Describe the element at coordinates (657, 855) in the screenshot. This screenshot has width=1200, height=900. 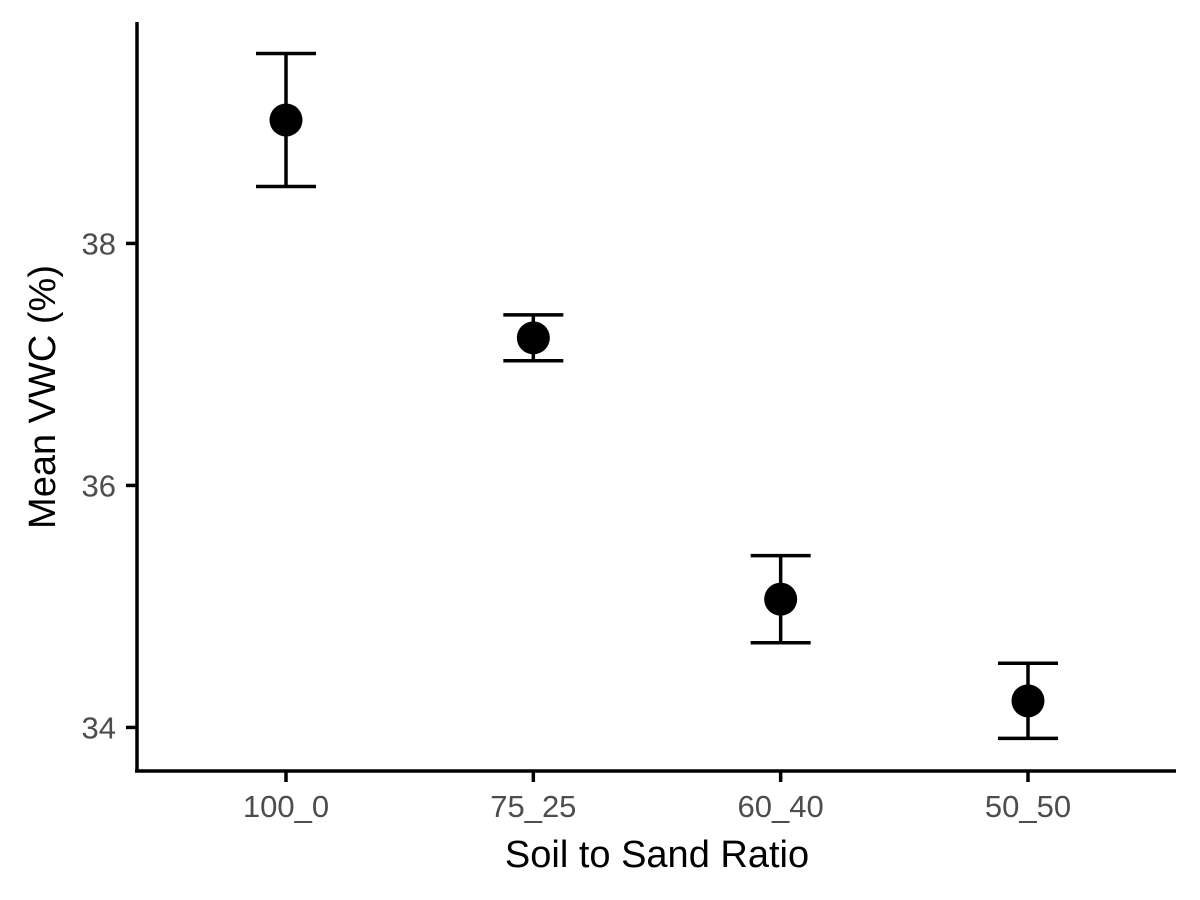
I see `x-axis-title: Soil to Sand Ratio` at that location.